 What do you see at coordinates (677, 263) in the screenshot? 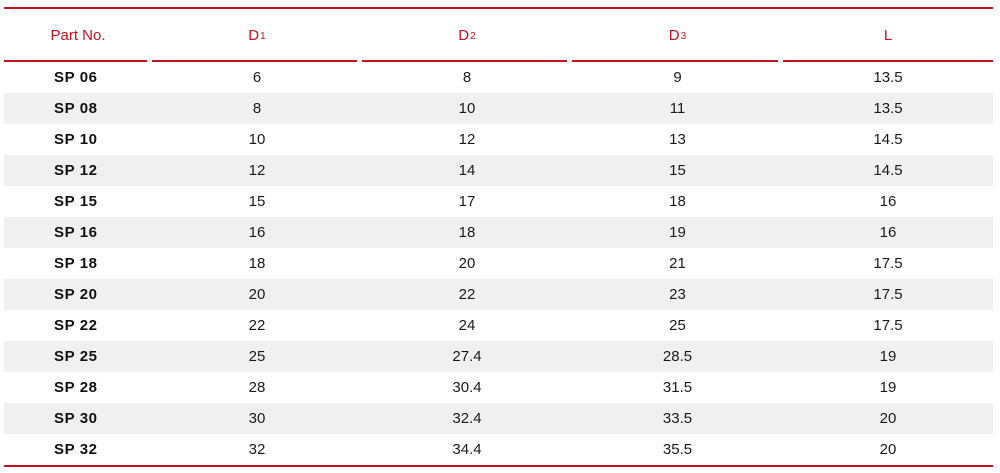
I see `d3-cell: 21` at bounding box center [677, 263].